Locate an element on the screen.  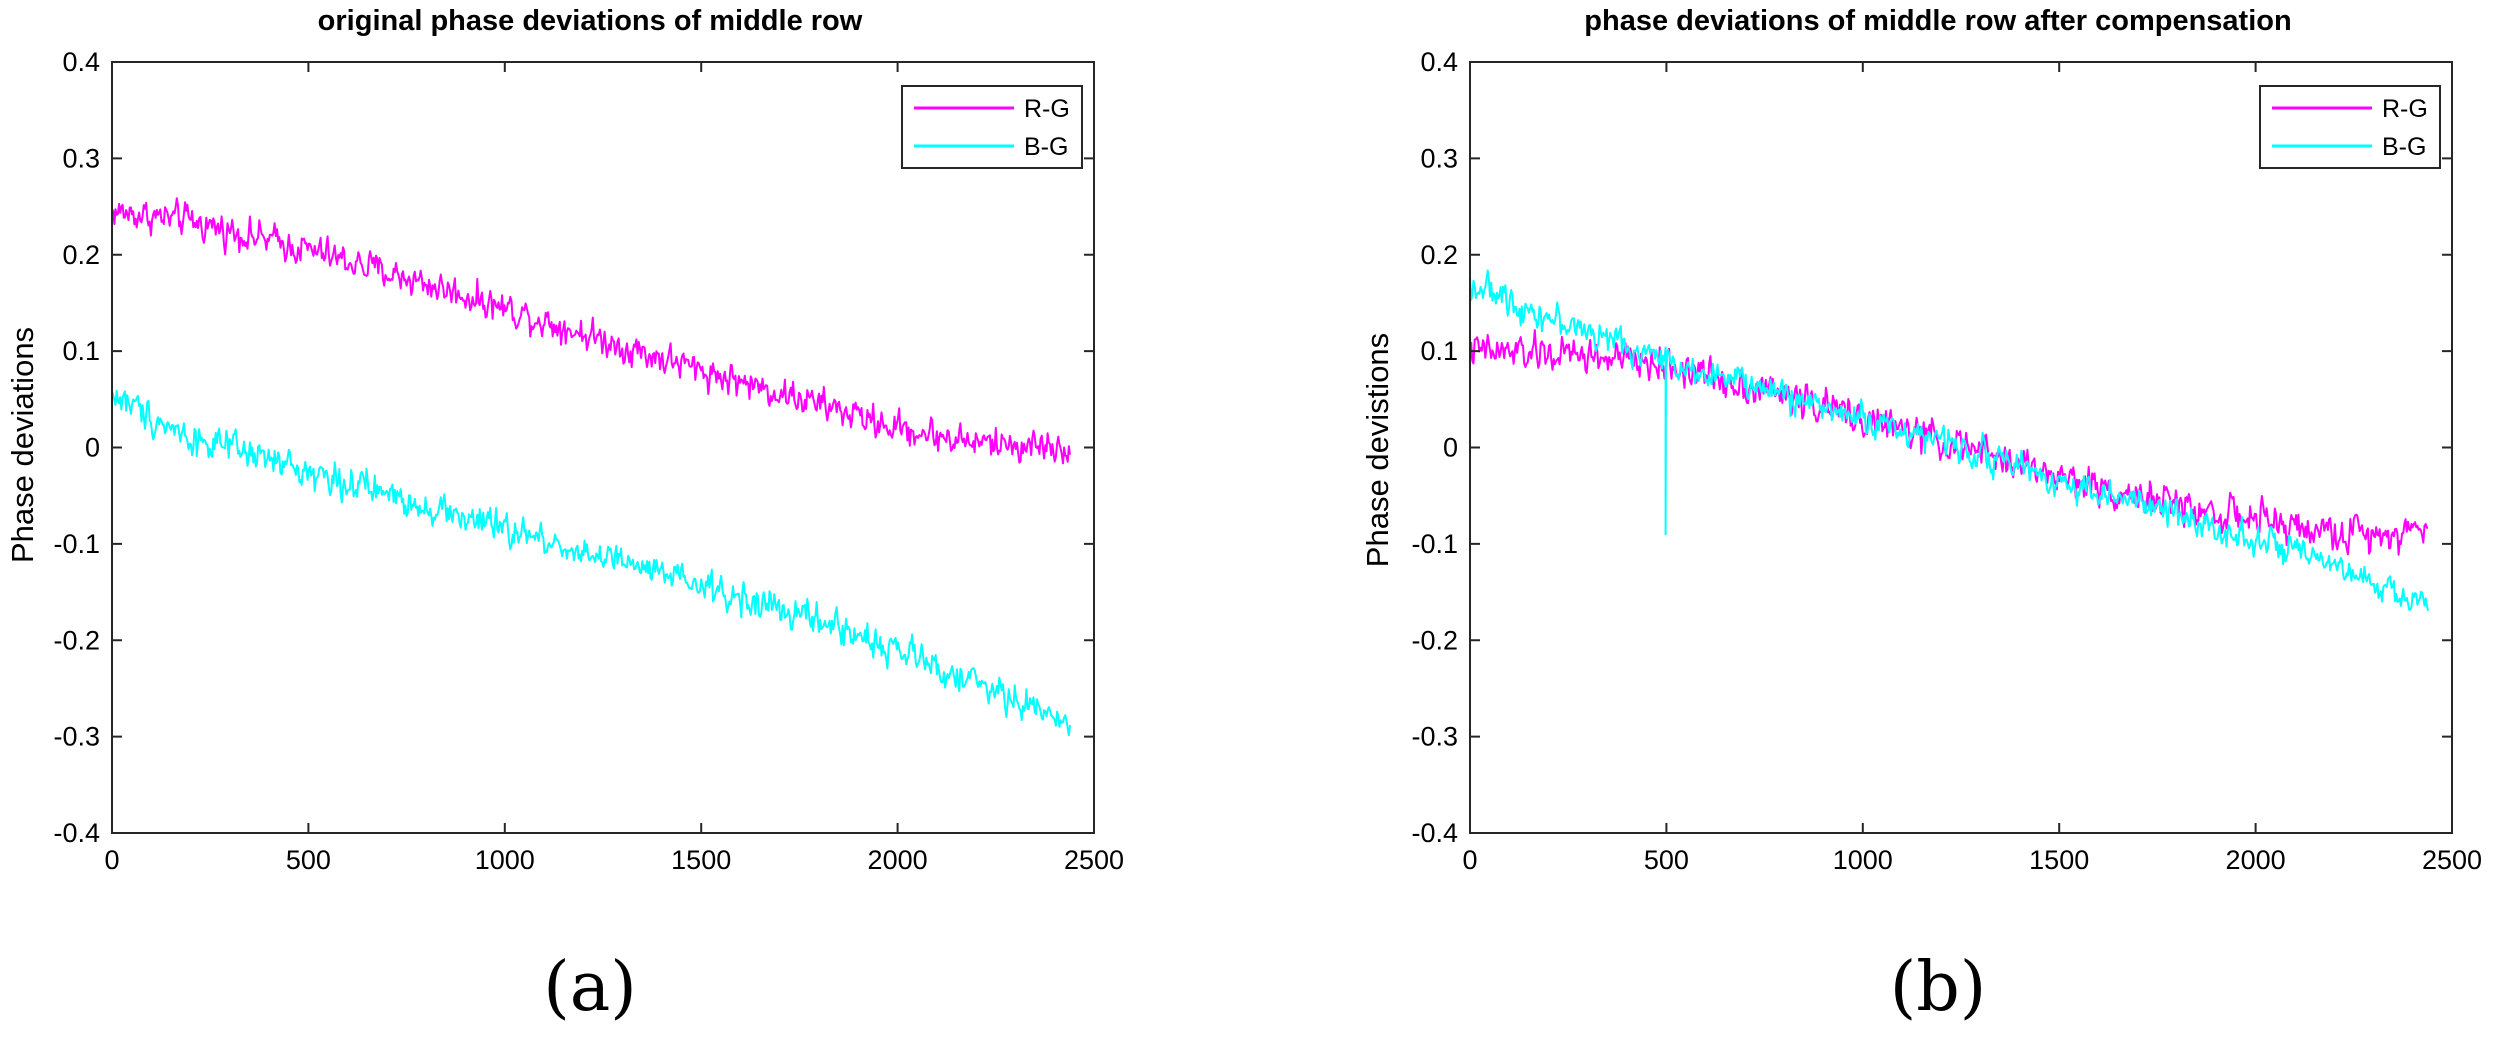
chart-a-legend-label-rg: R-G is located at coordinates (1047, 109).